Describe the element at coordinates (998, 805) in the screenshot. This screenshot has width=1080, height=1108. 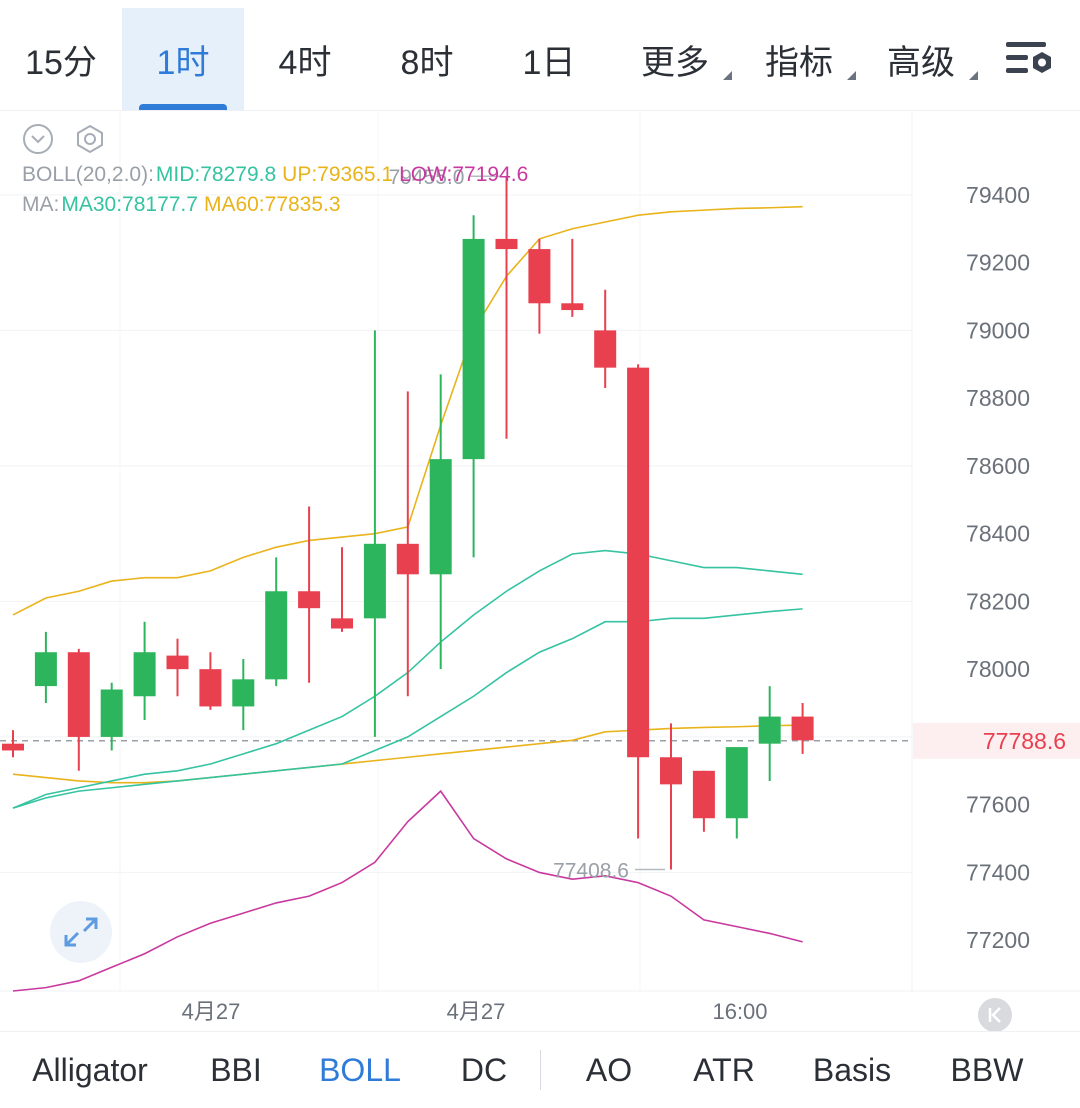
I see `price-tick-label: 77600` at that location.